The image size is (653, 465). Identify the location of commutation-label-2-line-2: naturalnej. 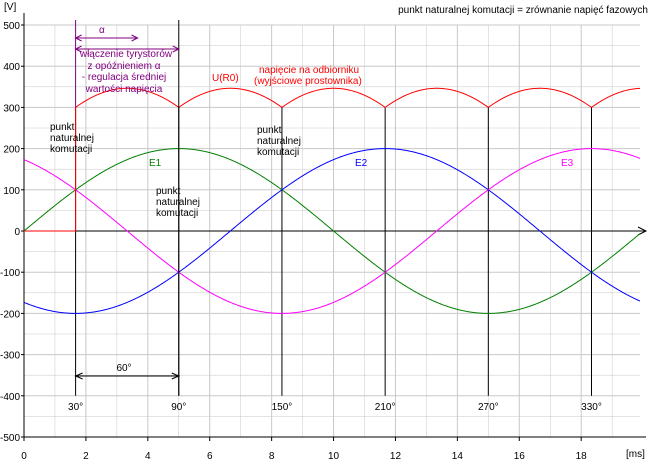
(279, 141).